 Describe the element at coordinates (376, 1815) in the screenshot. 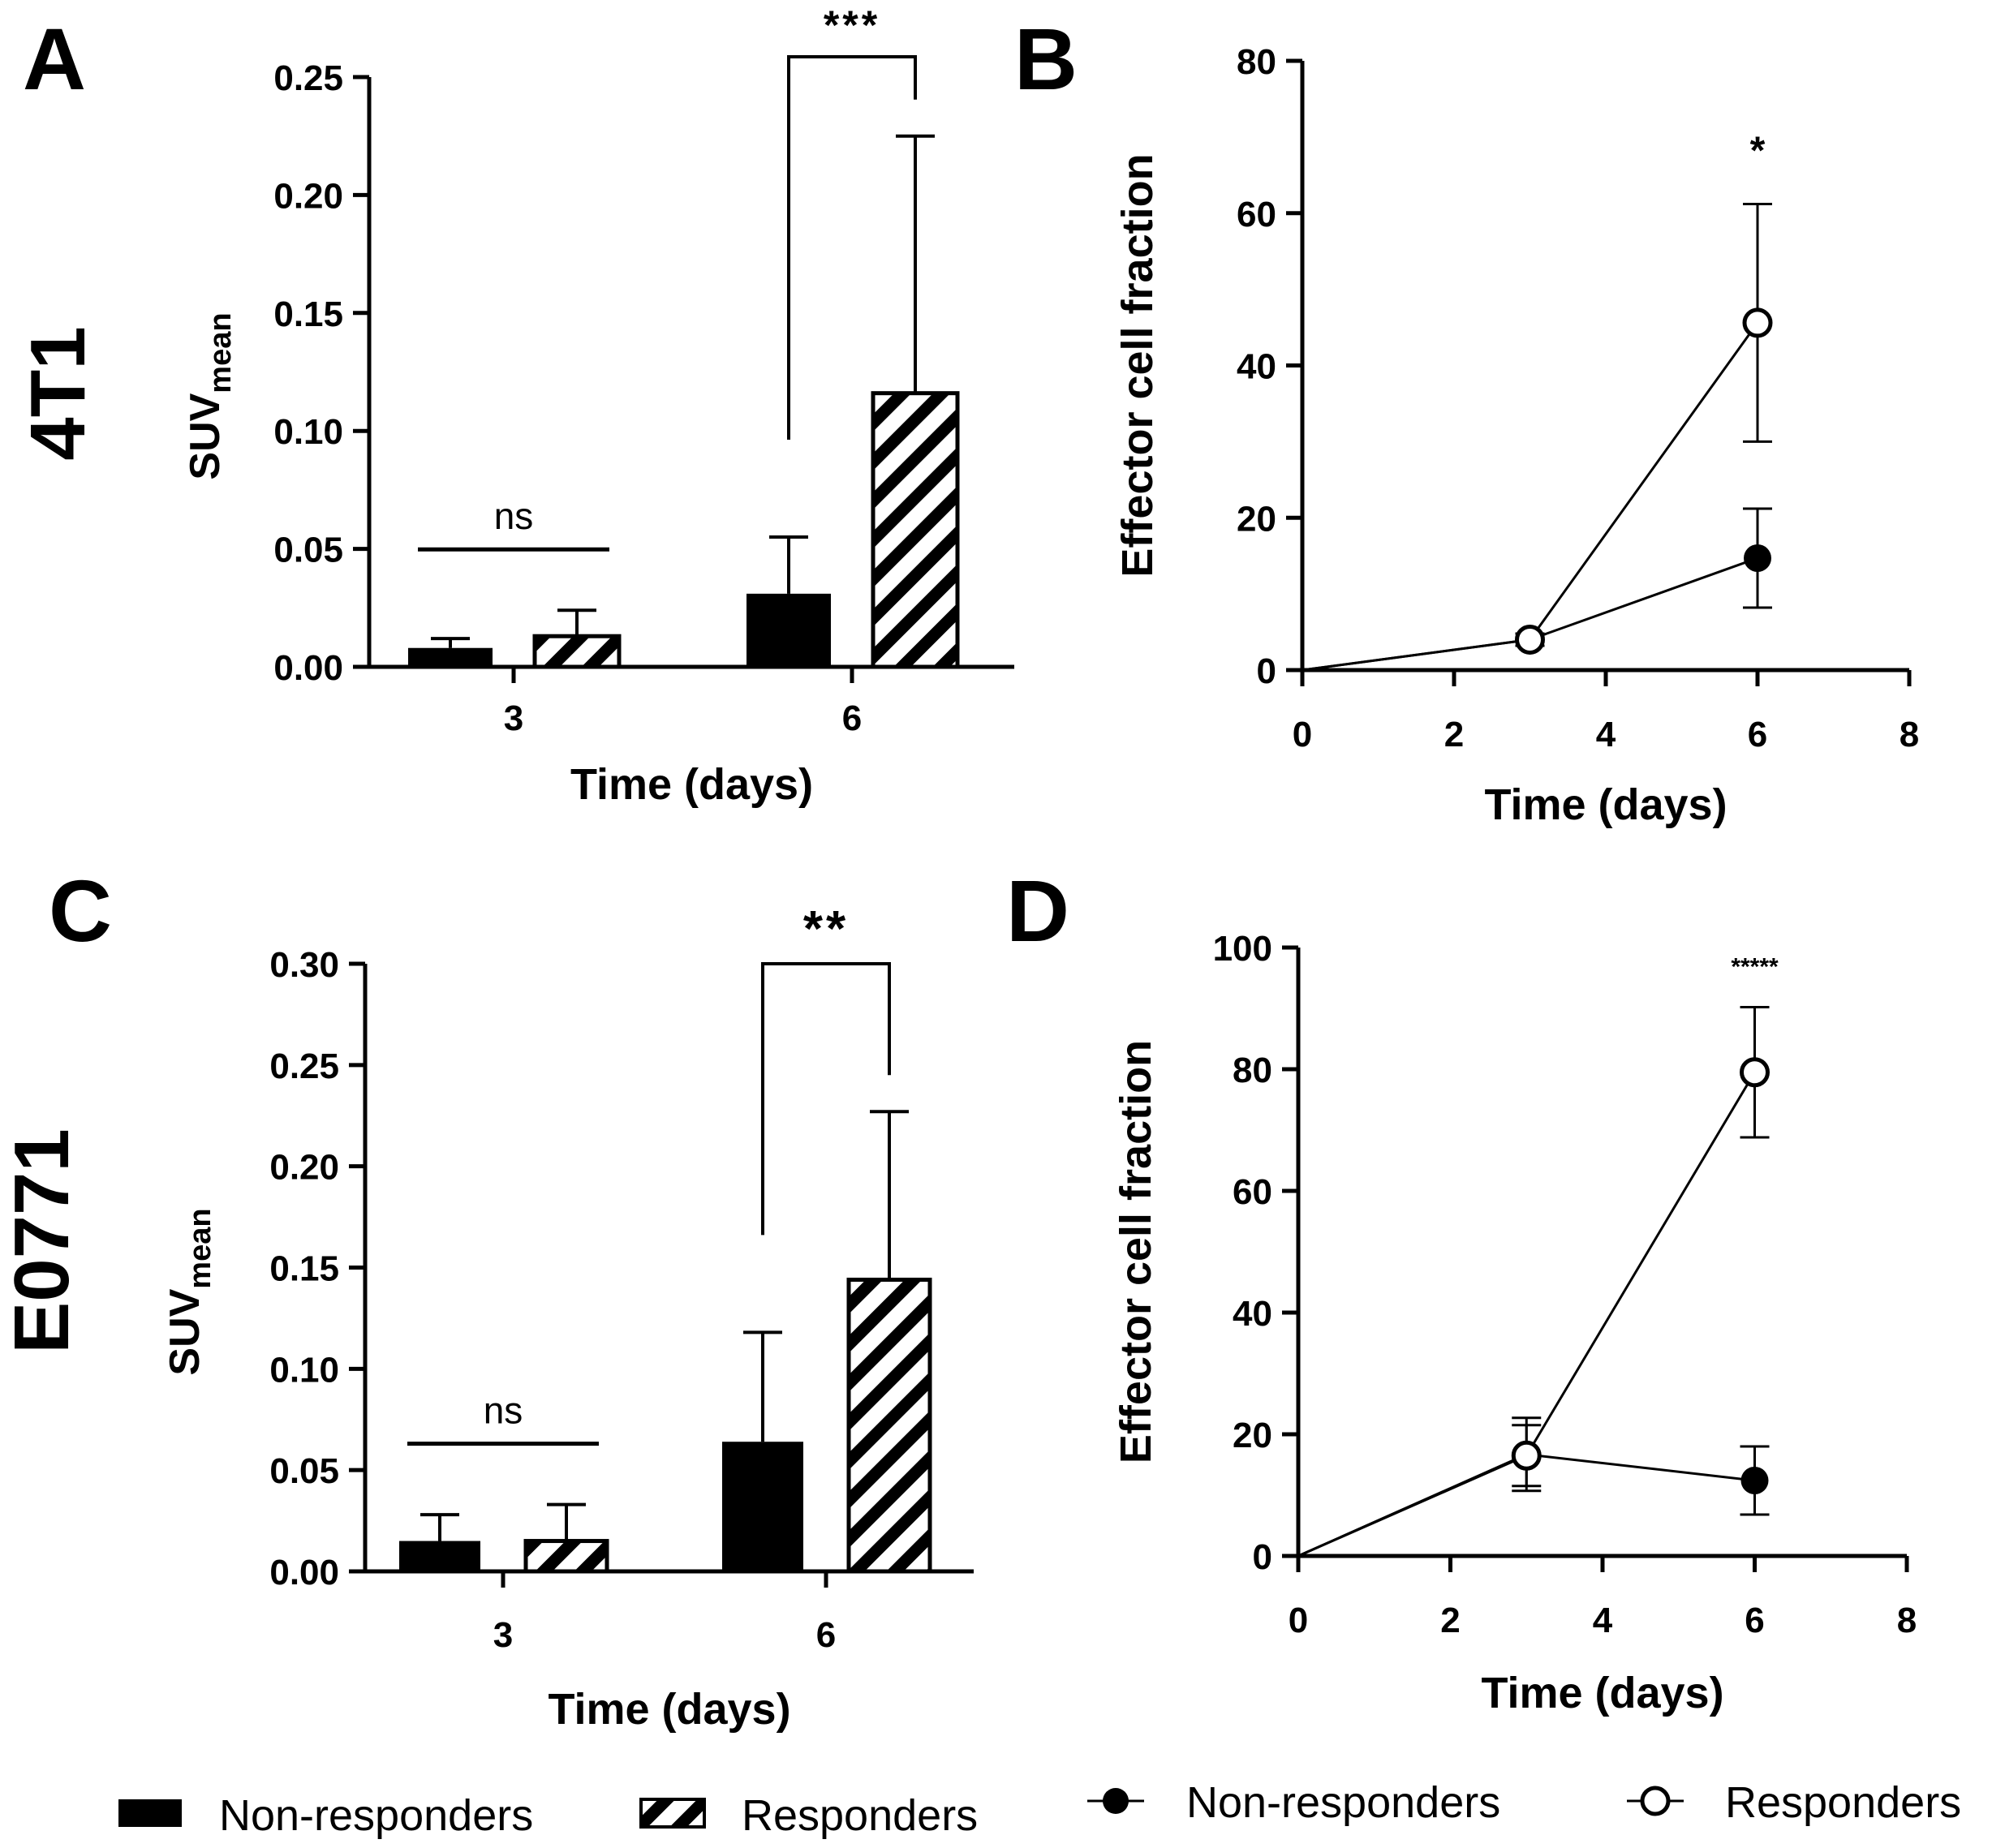

I see `legend-label-bar-non-responders: Non-responders` at that location.